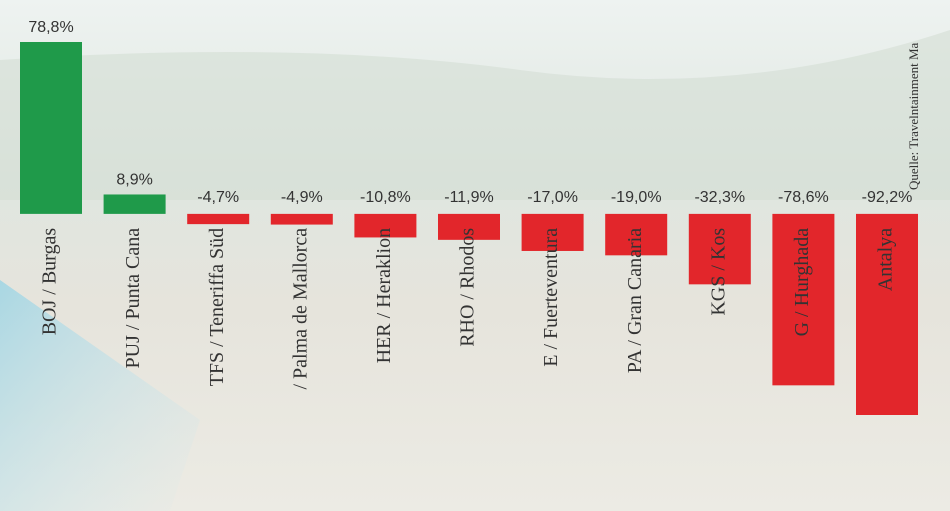 This screenshot has height=511, width=950. What do you see at coordinates (384, 296) in the screenshot?
I see `category-label: HER / Heraklion` at bounding box center [384, 296].